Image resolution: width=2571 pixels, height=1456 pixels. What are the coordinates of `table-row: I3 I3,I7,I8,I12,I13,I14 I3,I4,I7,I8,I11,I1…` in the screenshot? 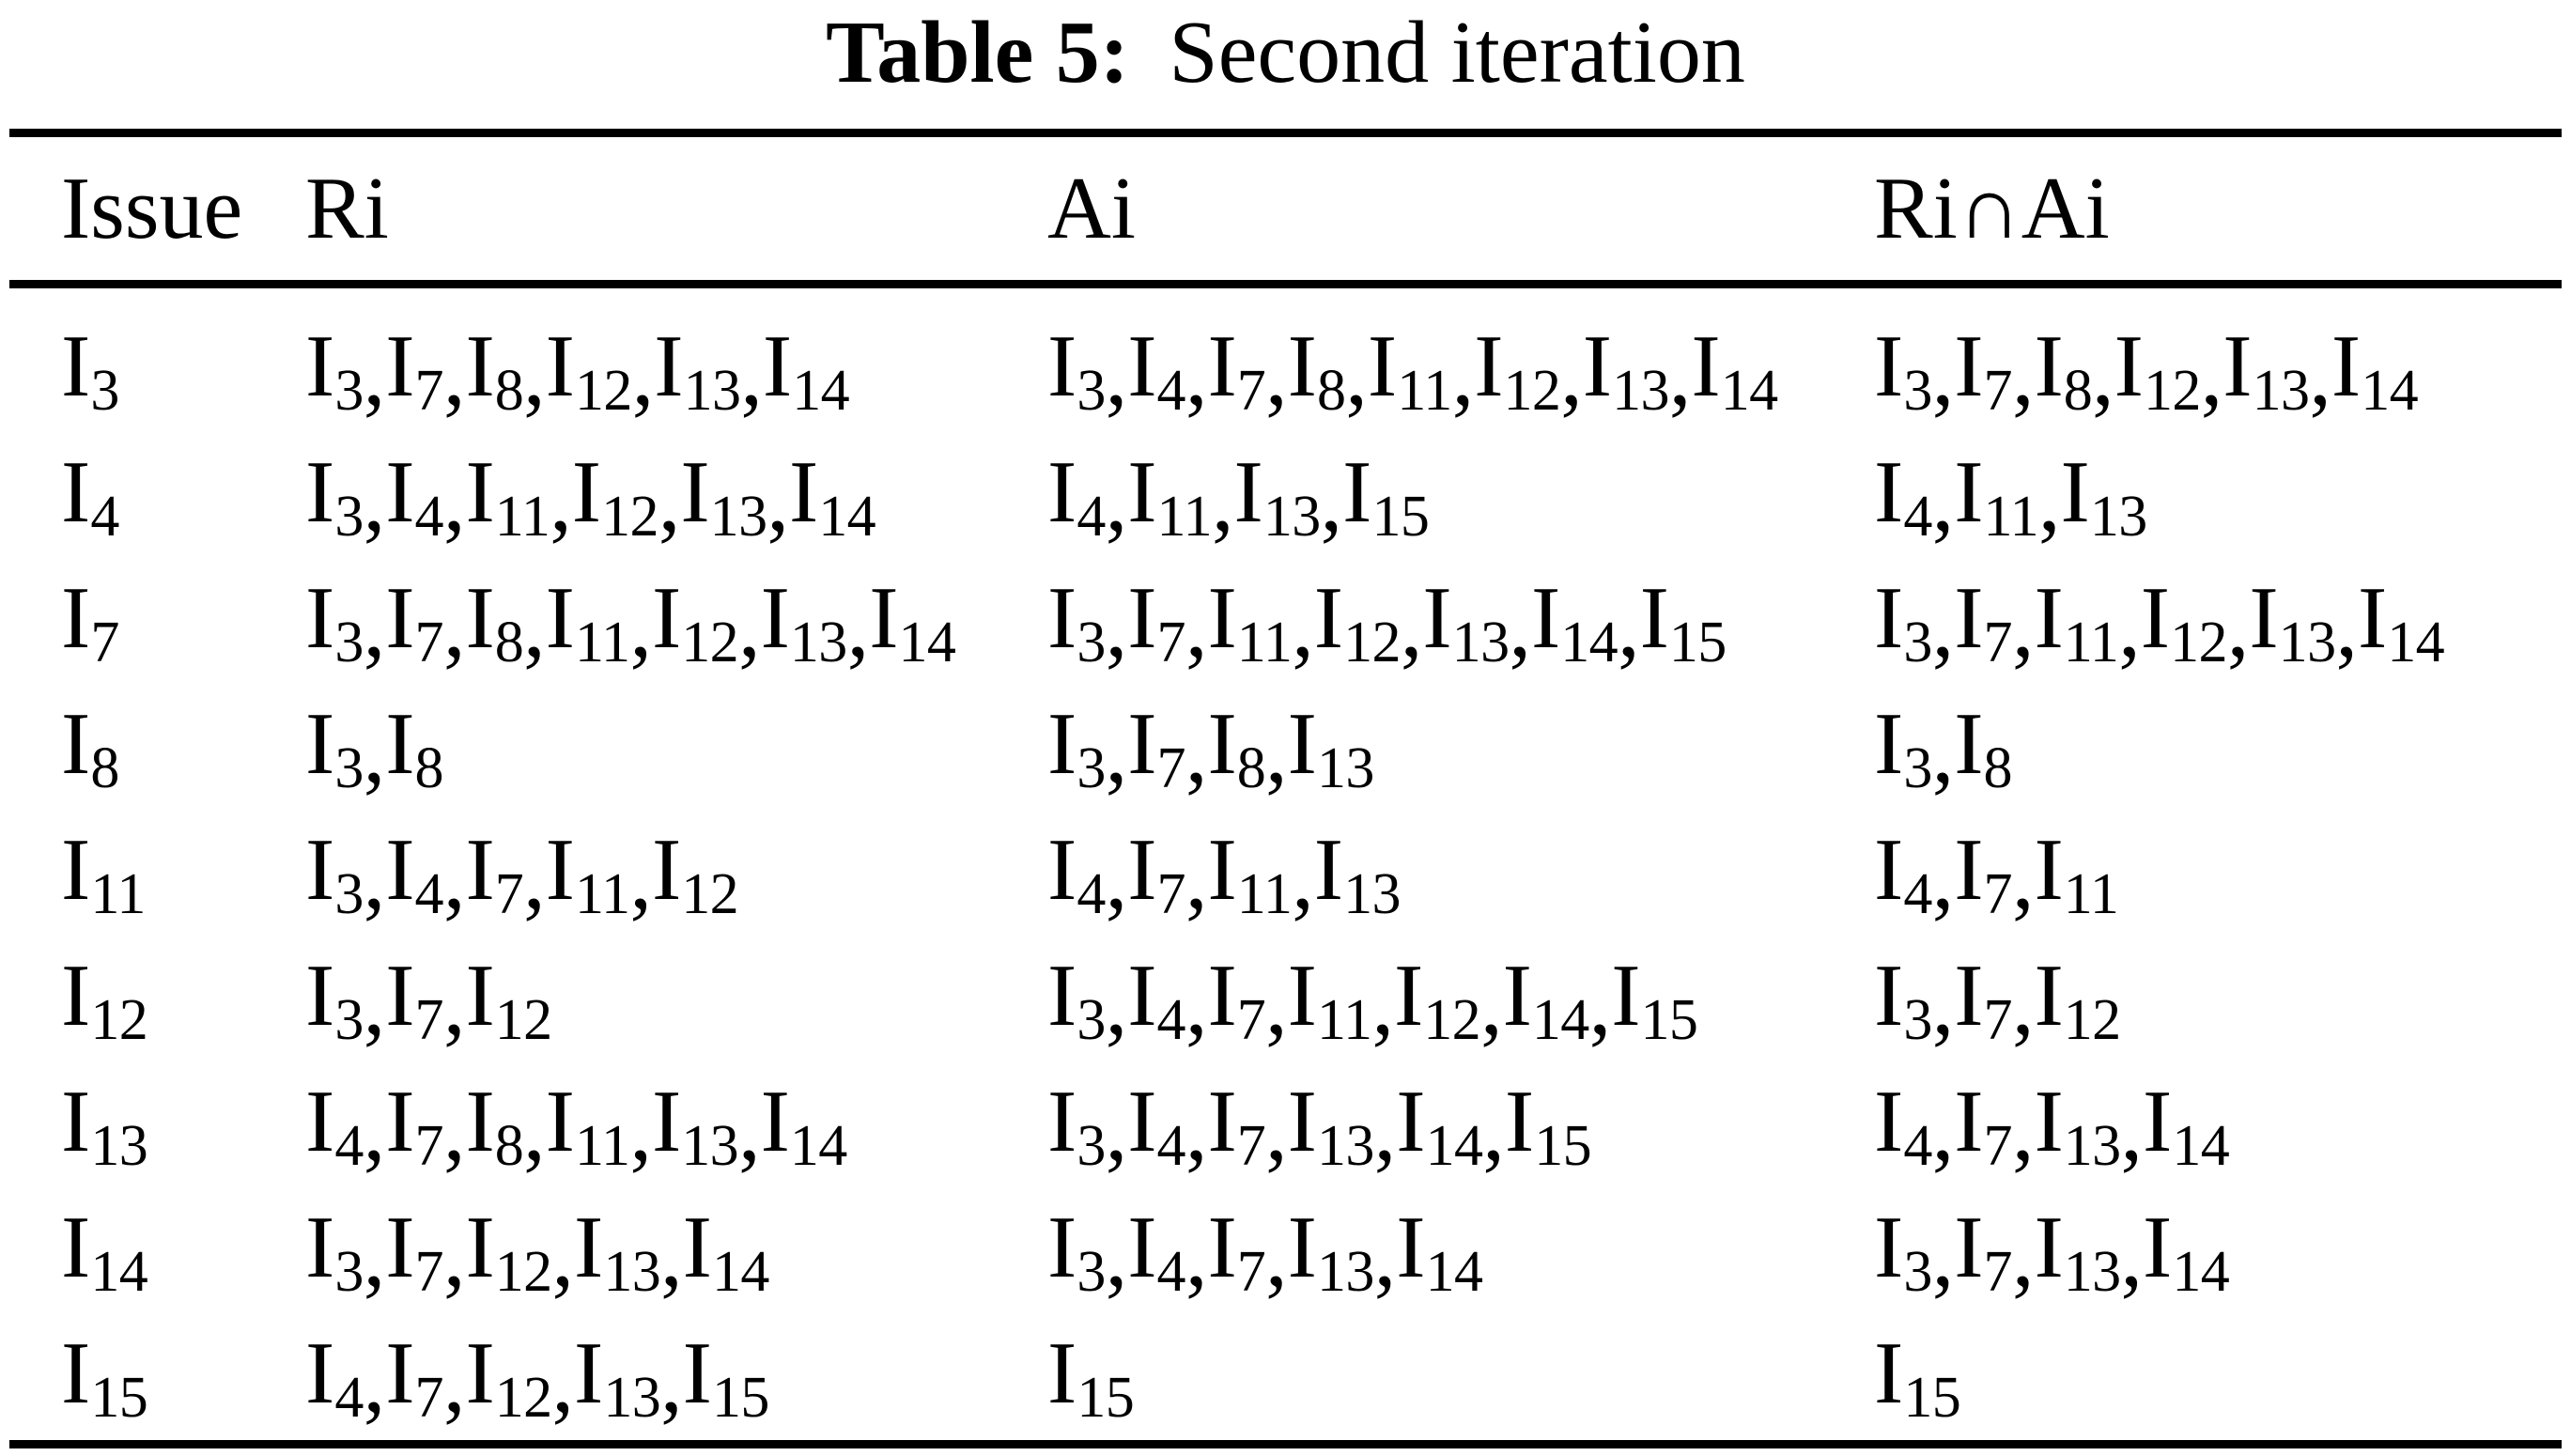 It's located at (1287, 366).